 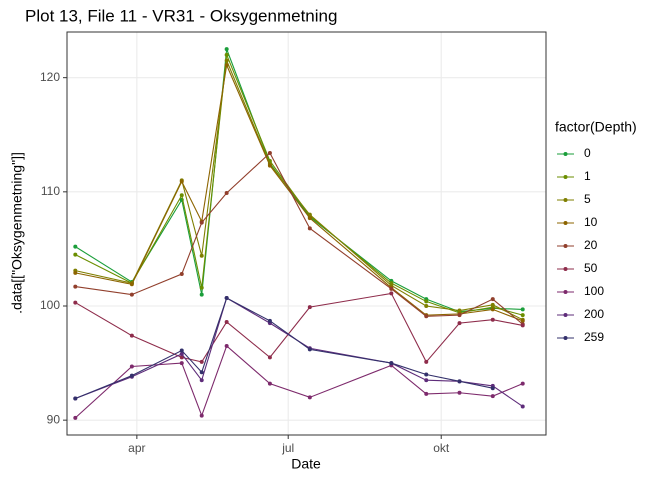 I want to click on y-tick-label: 100, so click(x=50, y=305).